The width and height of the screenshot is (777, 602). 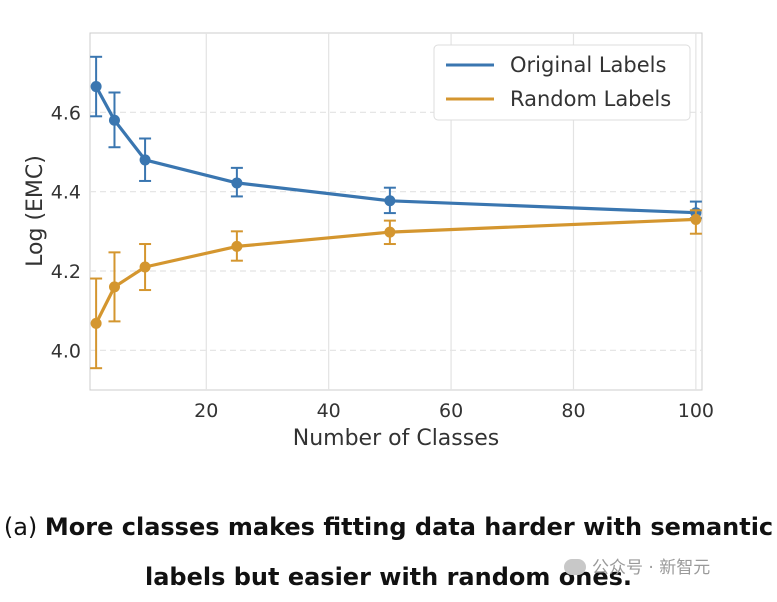 What do you see at coordinates (573, 411) in the screenshot?
I see `x-tick-label: 80` at bounding box center [573, 411].